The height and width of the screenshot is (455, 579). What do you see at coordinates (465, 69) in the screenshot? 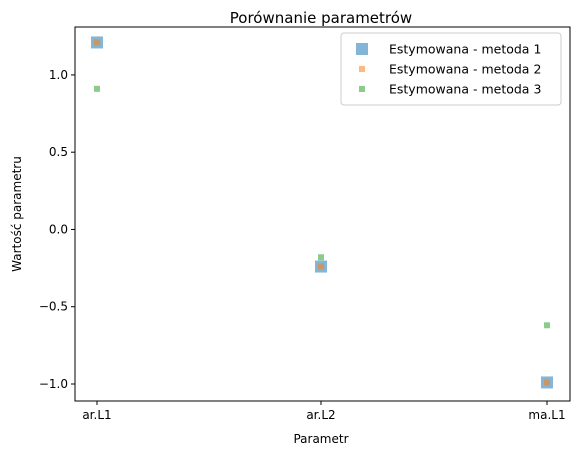
I see `legend-label: Estymowana - metoda 2` at bounding box center [465, 69].